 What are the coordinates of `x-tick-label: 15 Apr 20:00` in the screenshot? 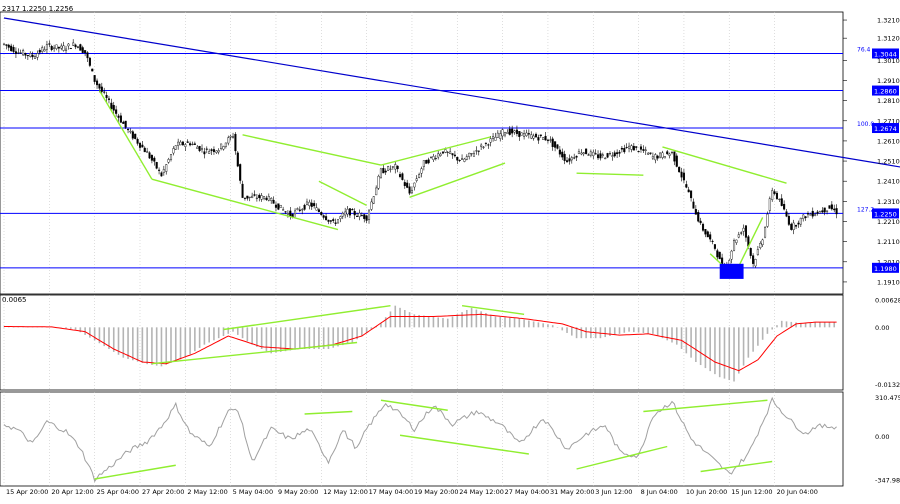 It's located at (27, 492).